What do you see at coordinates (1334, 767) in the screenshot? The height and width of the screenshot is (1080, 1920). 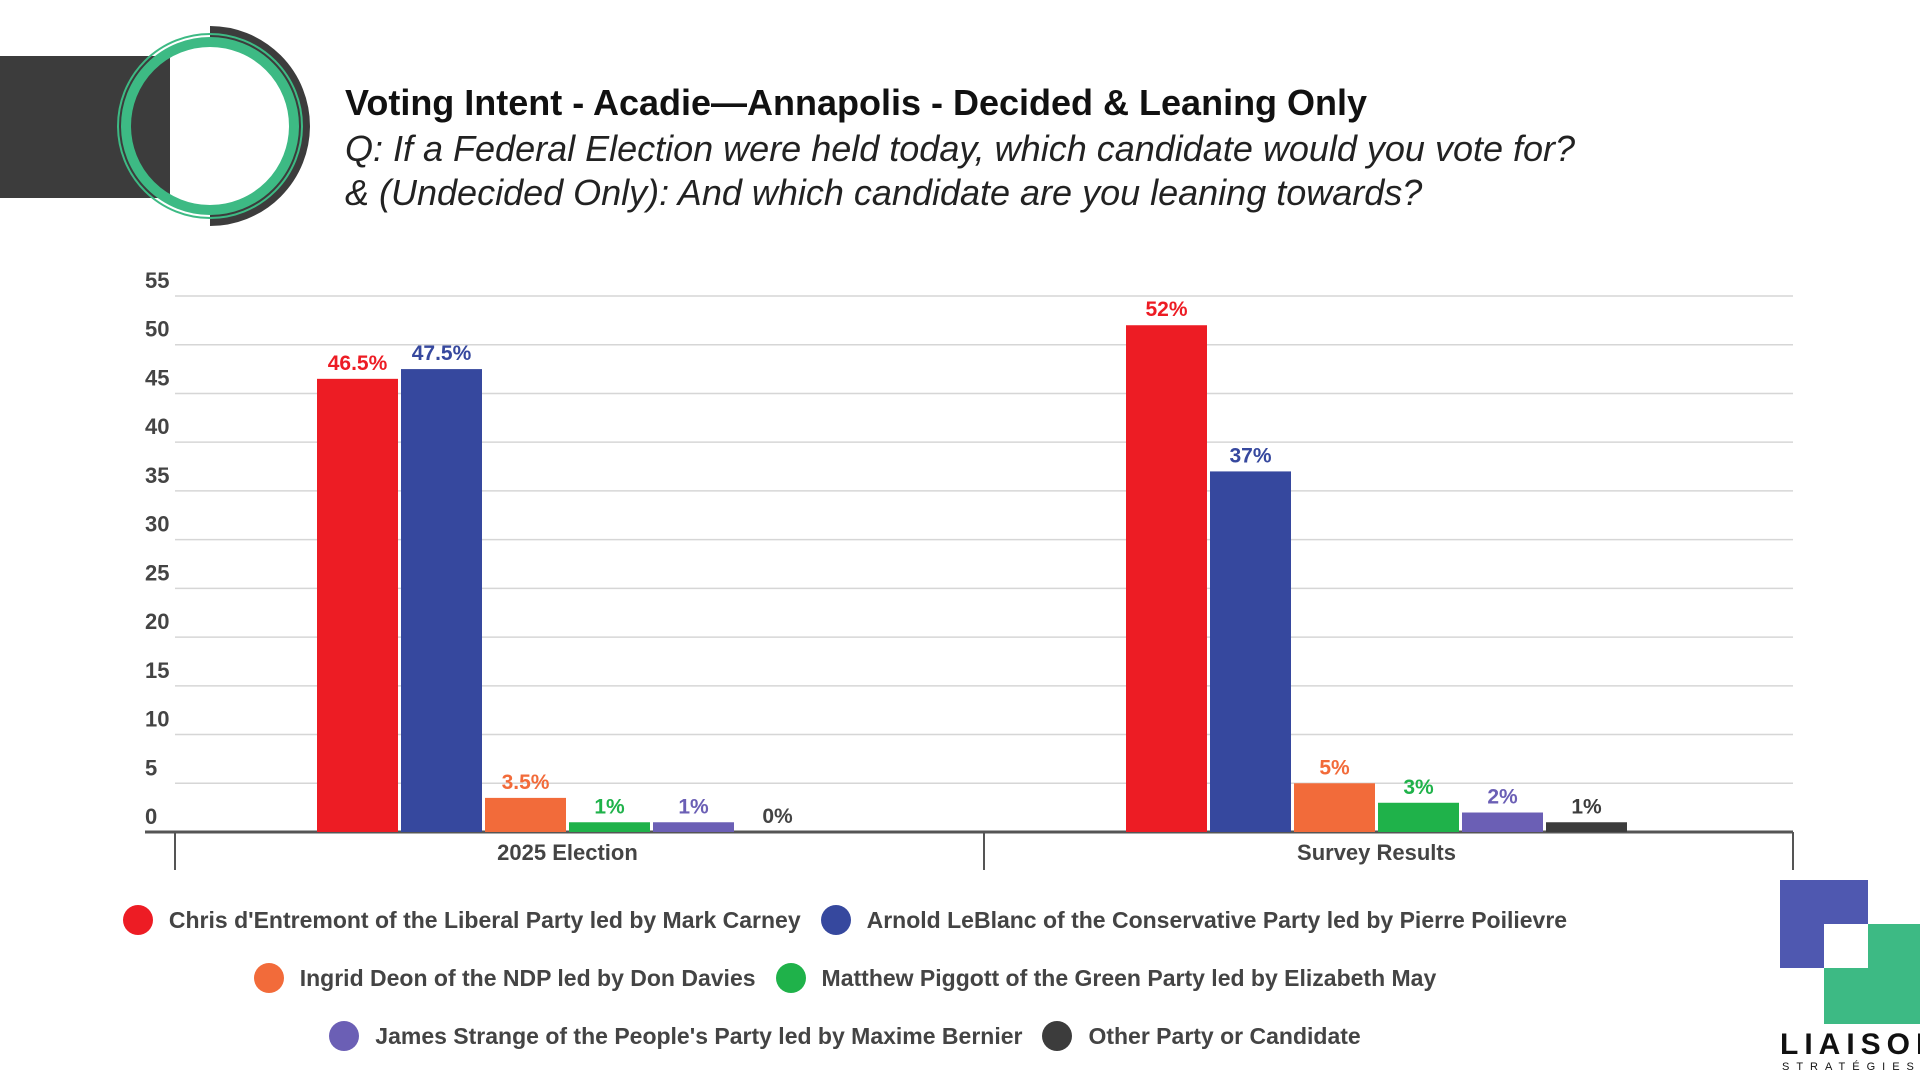 I see `data-label: 5%` at bounding box center [1334, 767].